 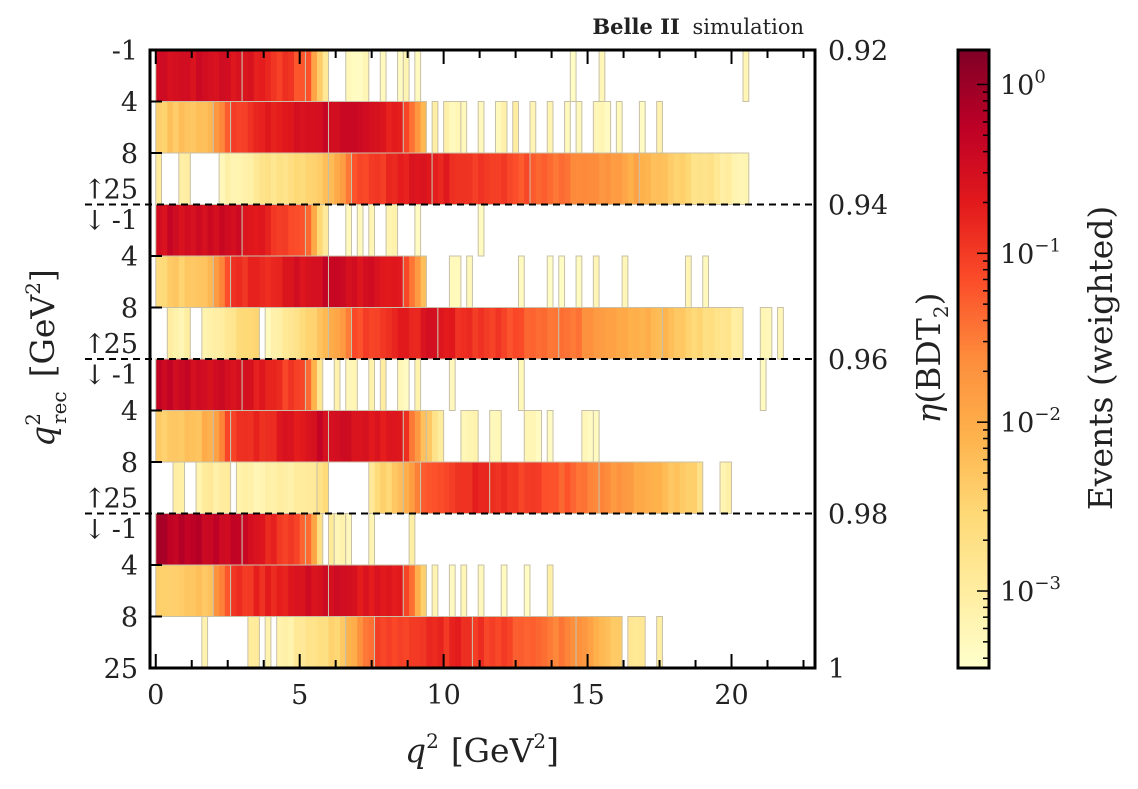 I want to click on arrow-up-icon: ↑, so click(x=94, y=499).